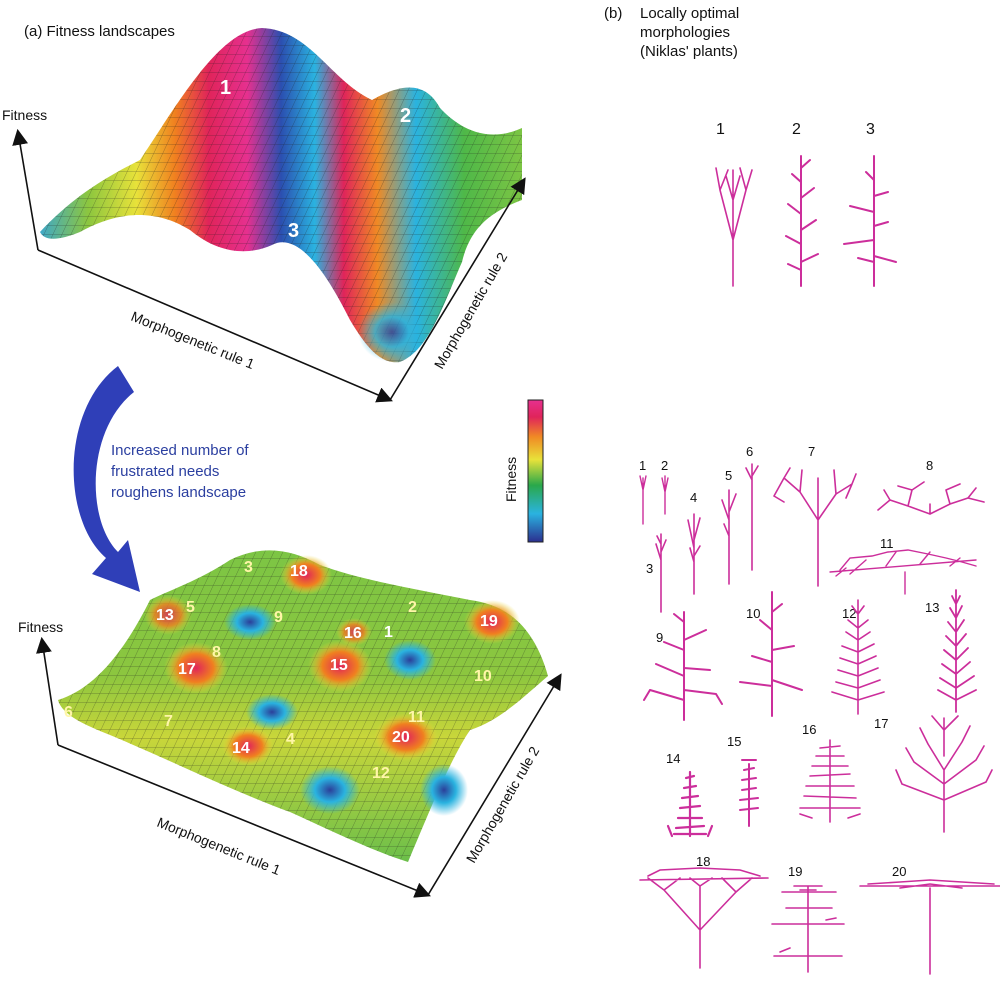  Describe the element at coordinates (99, 31) in the screenshot. I see `panel-a-title: (a) Fitness landscapes` at that location.